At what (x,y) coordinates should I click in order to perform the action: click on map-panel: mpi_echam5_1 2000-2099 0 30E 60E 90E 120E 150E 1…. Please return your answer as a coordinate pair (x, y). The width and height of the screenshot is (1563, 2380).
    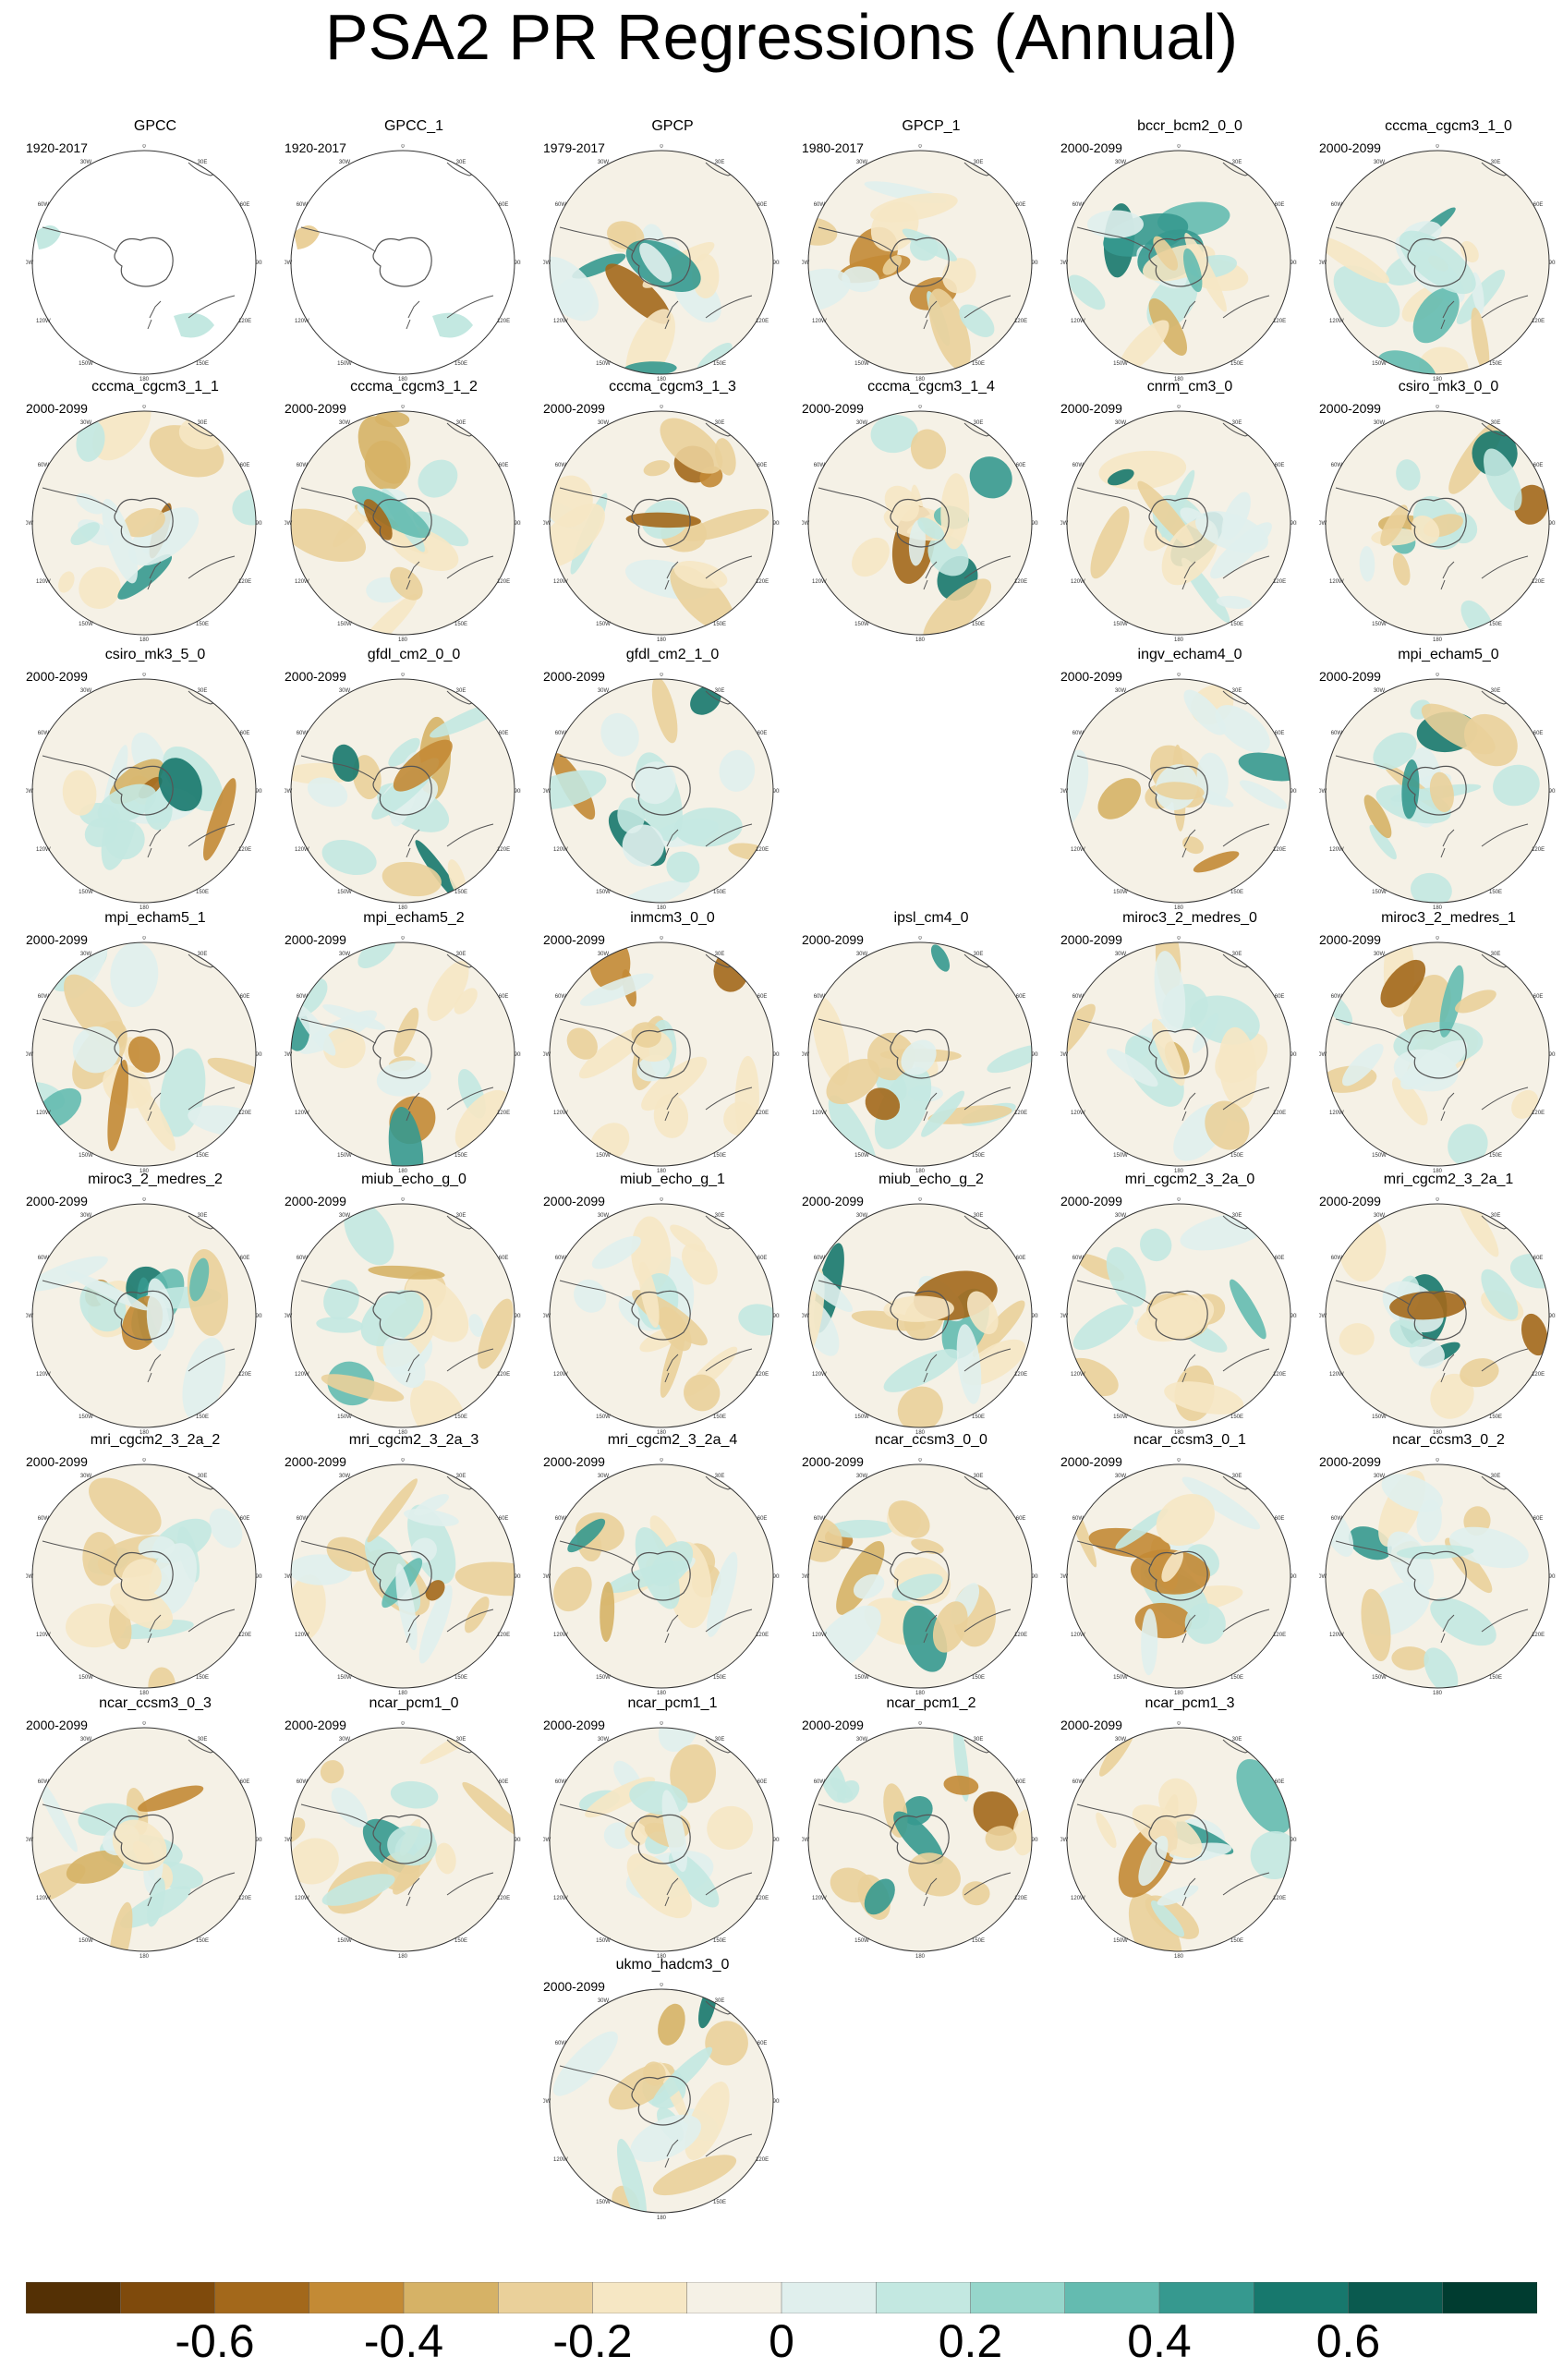
    Looking at the image, I should click on (156, 1041).